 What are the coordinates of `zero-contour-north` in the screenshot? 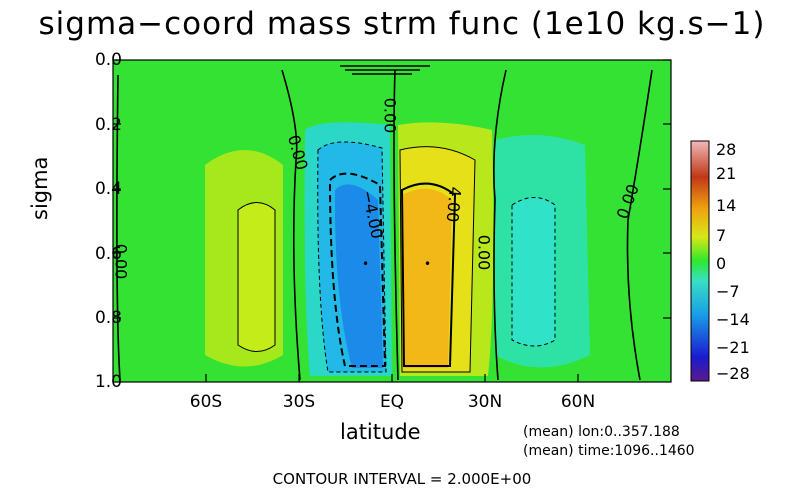 It's located at (639, 225).